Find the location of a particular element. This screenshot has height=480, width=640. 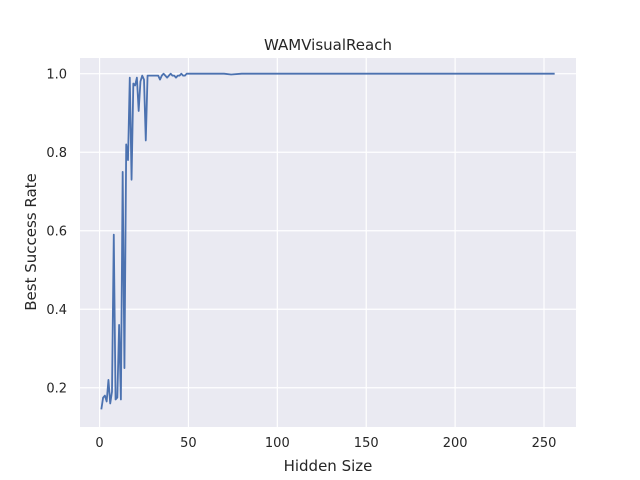

x-tick-label: 100 is located at coordinates (277, 443).